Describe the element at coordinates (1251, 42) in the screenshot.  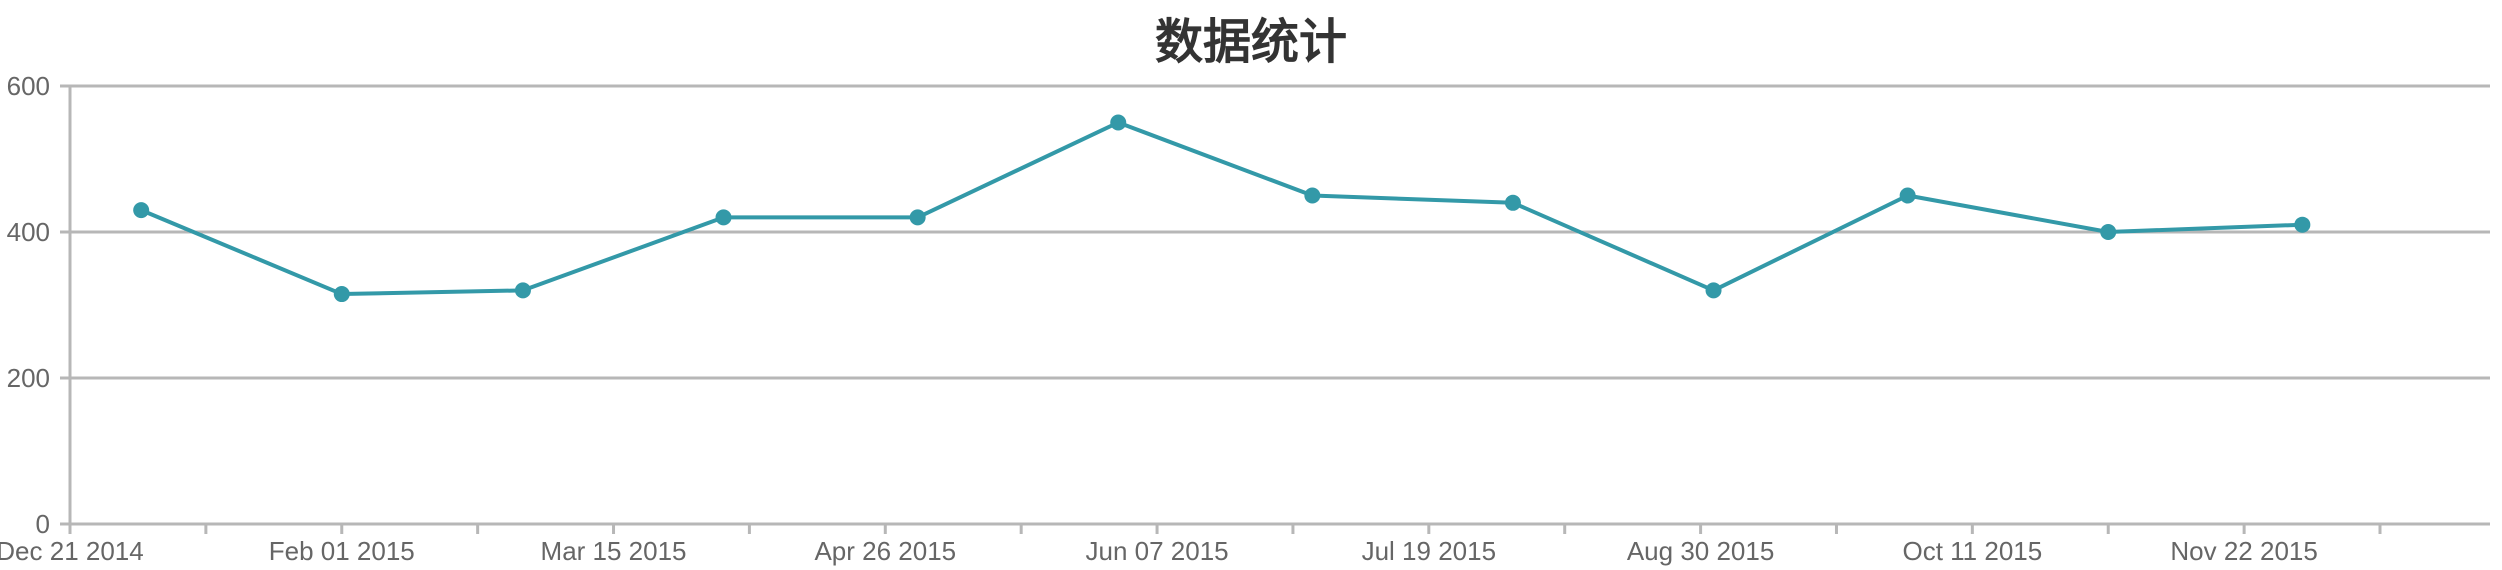
I see `chart-title: 数据统计` at that location.